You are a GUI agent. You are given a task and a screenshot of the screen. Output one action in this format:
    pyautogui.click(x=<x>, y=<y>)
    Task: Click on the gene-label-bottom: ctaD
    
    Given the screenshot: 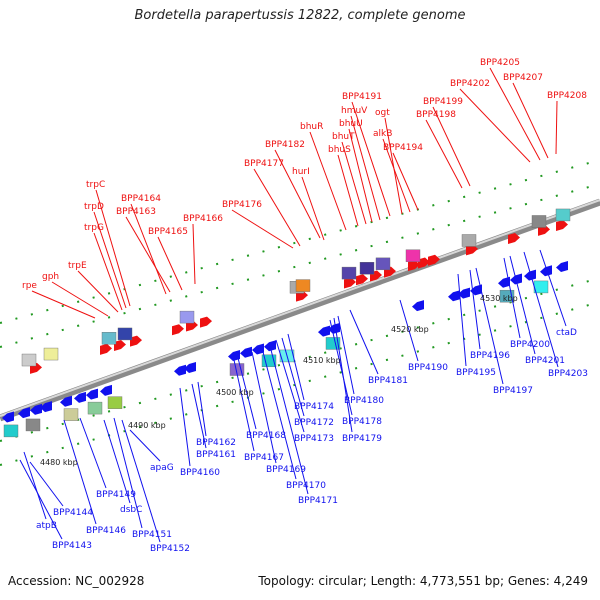 What is the action you would take?
    pyautogui.click(x=566, y=333)
    